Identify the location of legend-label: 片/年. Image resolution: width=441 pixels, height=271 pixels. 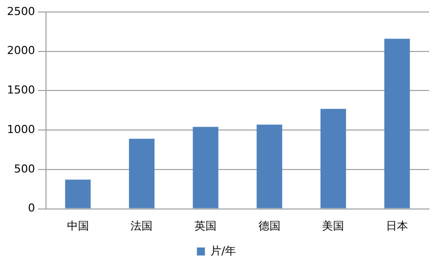
(223, 251).